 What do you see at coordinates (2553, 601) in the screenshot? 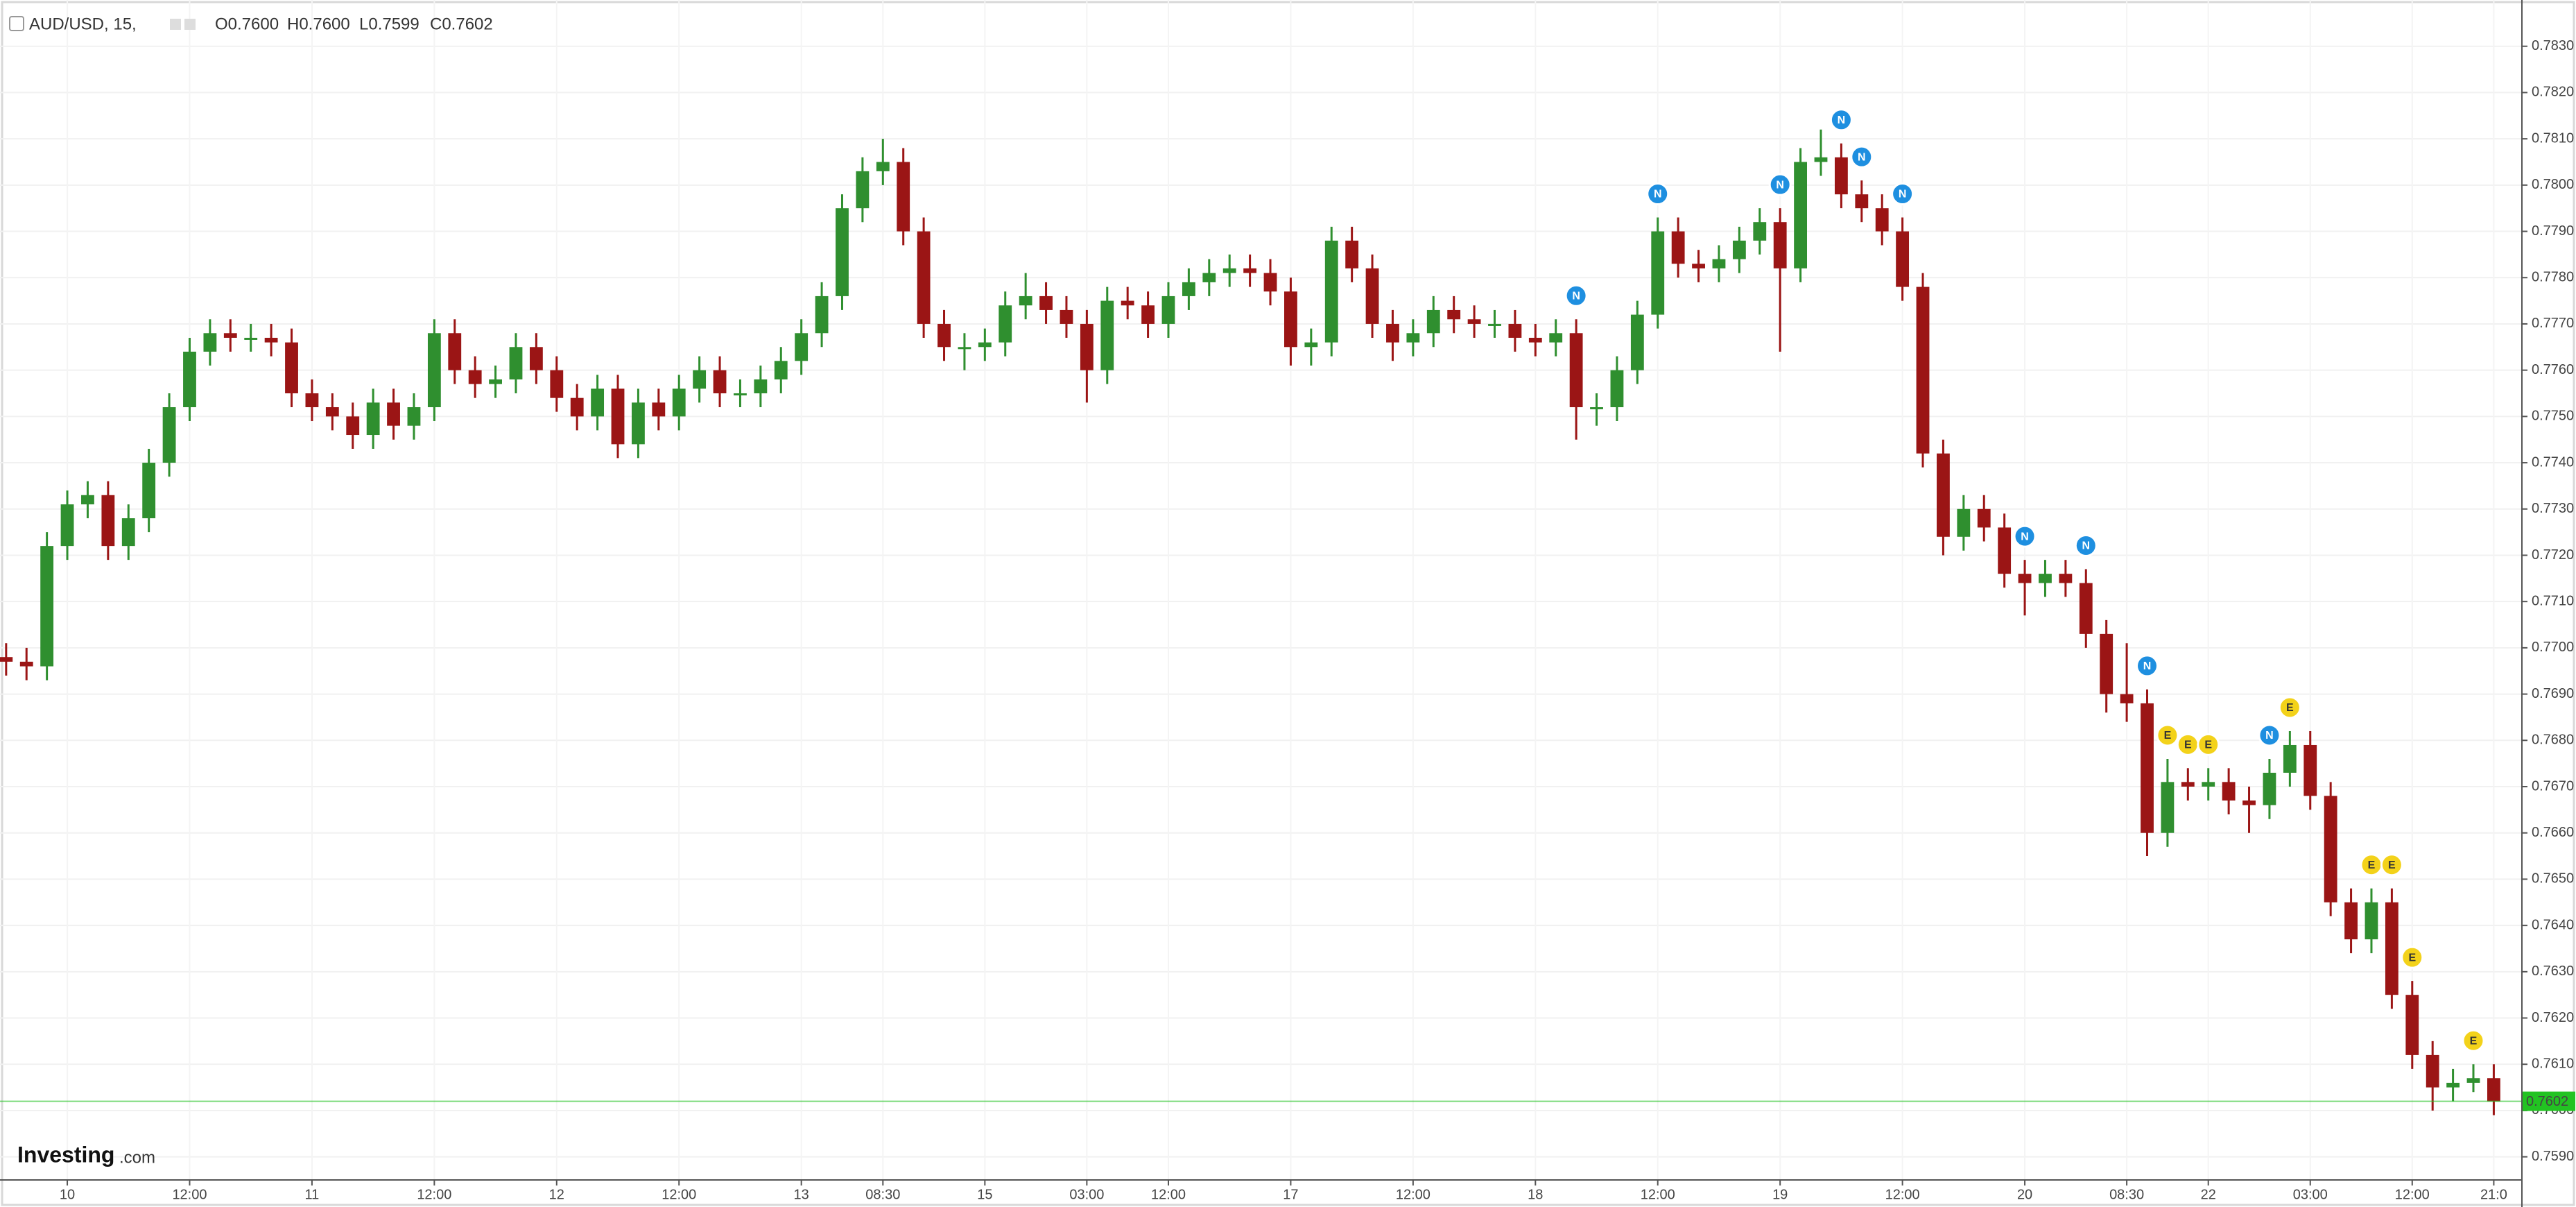
I see `y-tick-label: 0.7710` at bounding box center [2553, 601].